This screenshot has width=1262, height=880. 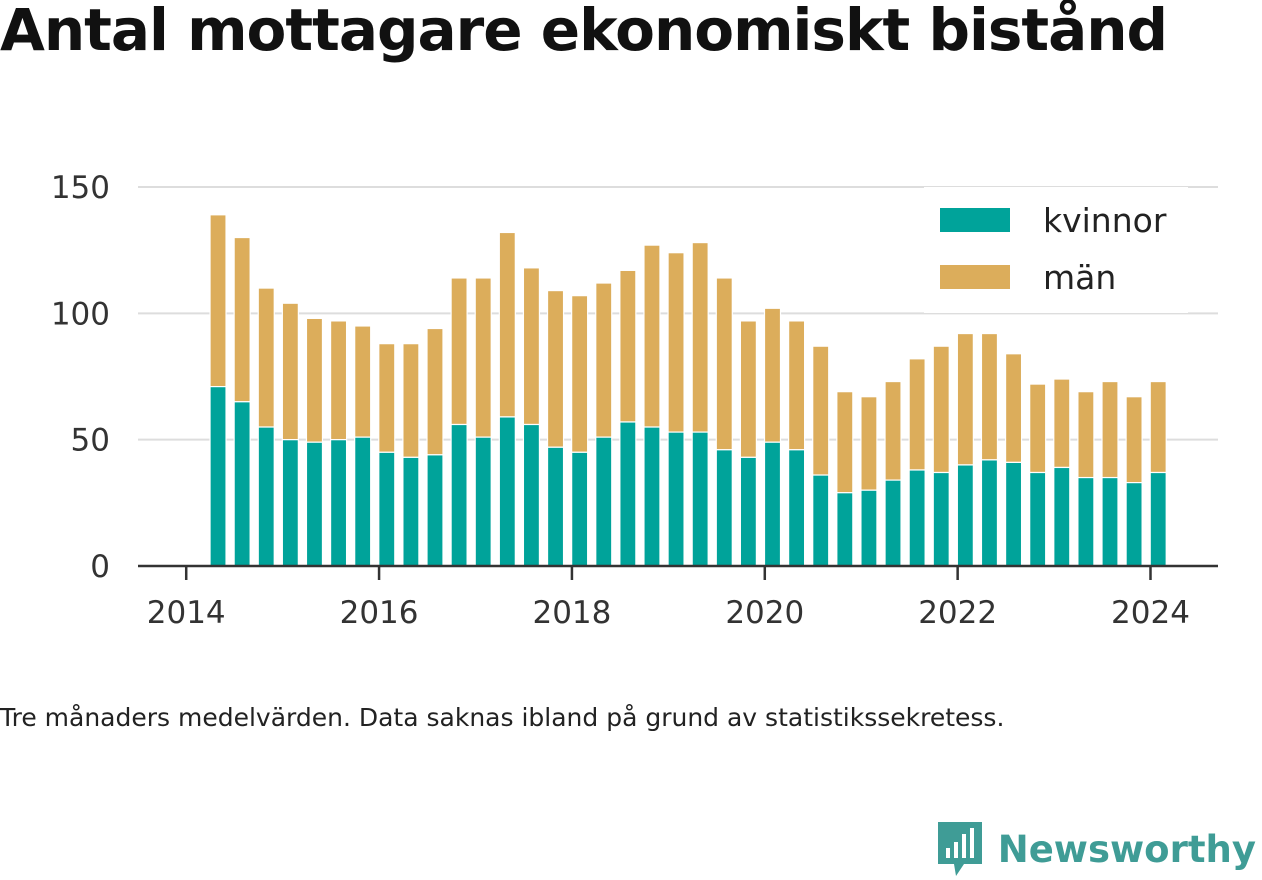 I want to click on legend-label: män, so click(x=1079, y=277).